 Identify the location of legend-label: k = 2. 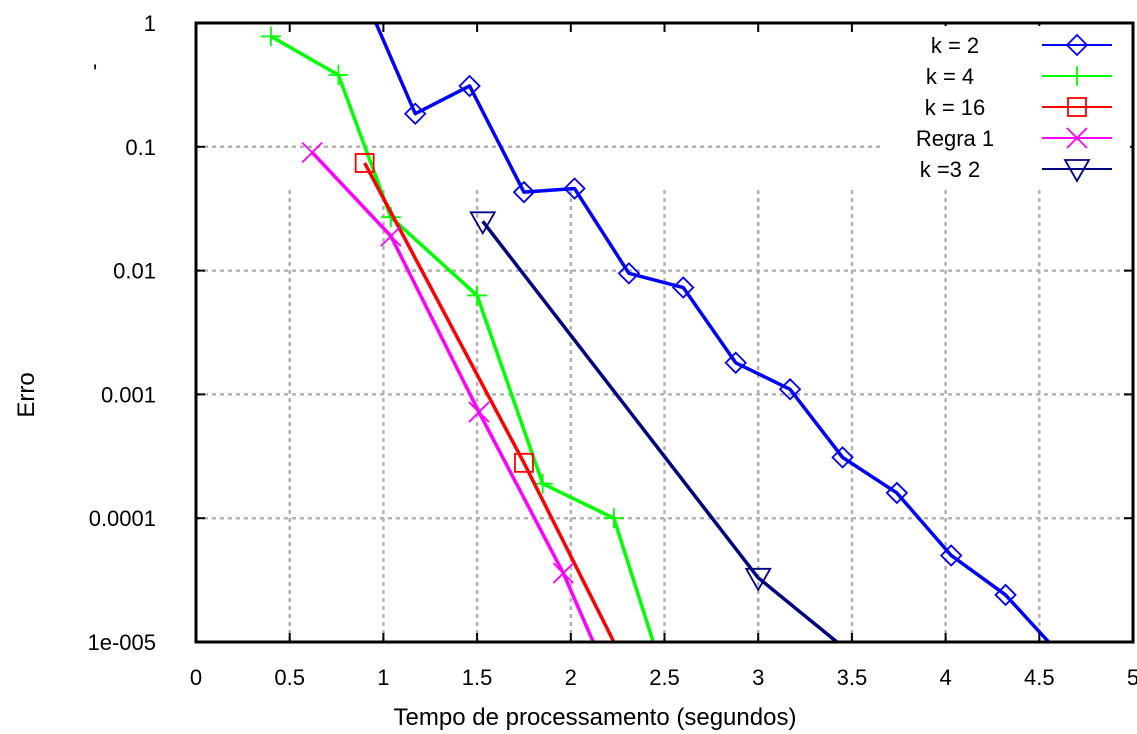
(955, 45).